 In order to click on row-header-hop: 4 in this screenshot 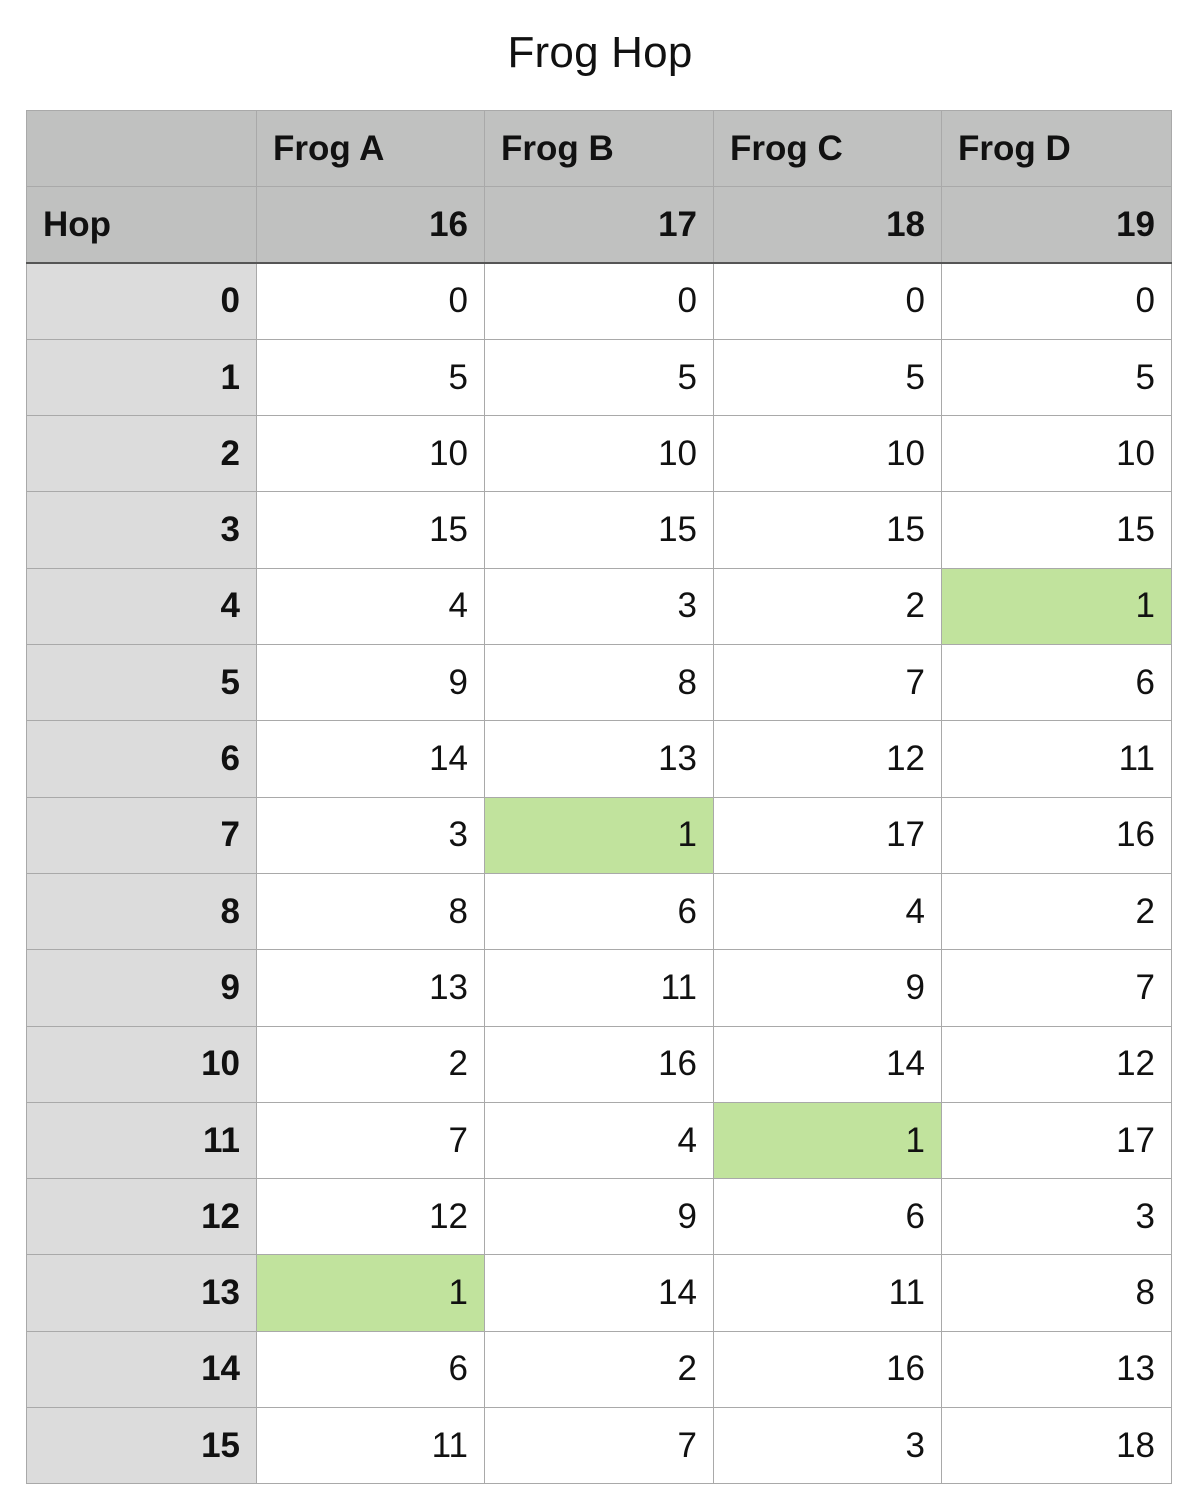, I will do `click(141, 606)`.